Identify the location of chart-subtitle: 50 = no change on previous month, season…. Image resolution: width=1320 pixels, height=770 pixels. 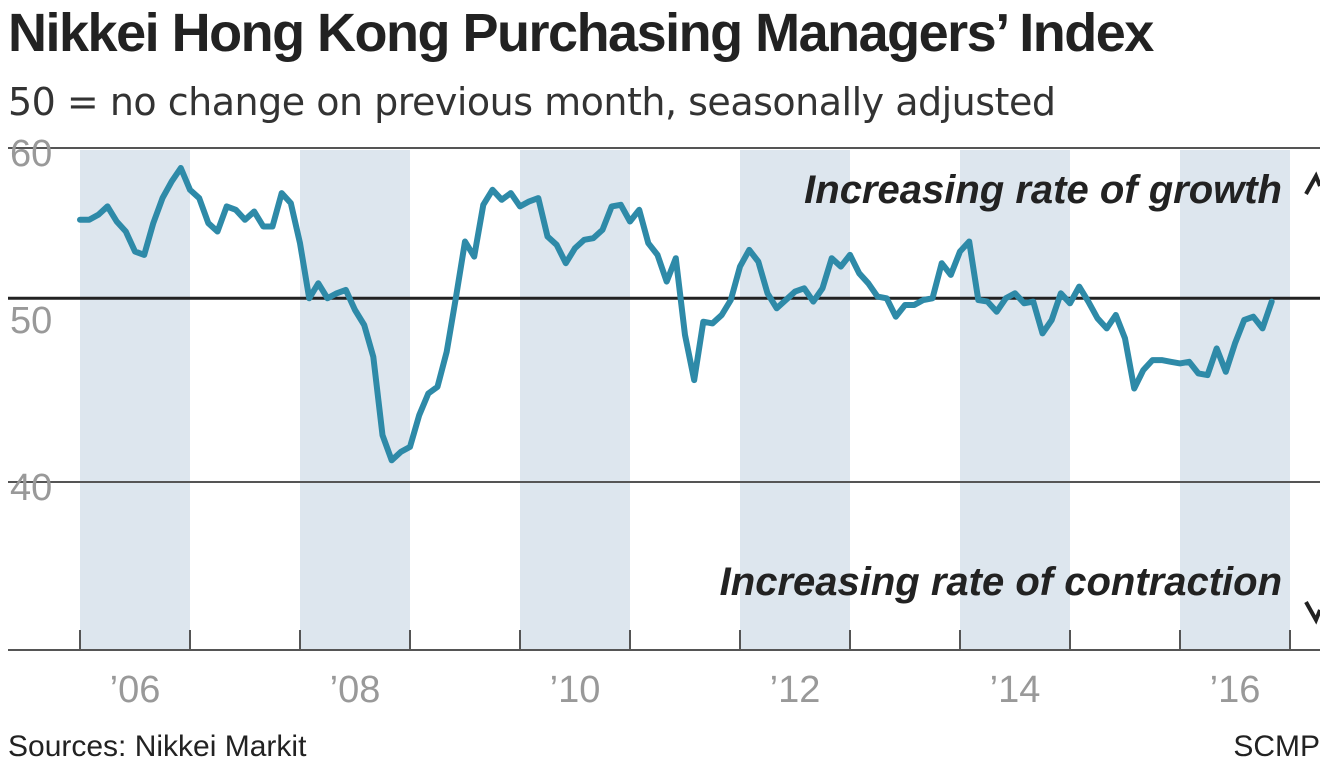
(532, 102).